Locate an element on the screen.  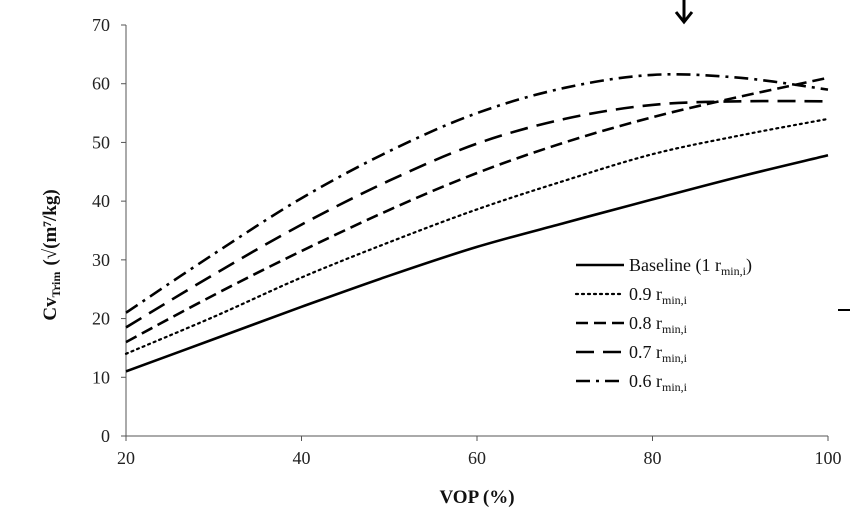
y-tick-label: 60 is located at coordinates (101, 84).